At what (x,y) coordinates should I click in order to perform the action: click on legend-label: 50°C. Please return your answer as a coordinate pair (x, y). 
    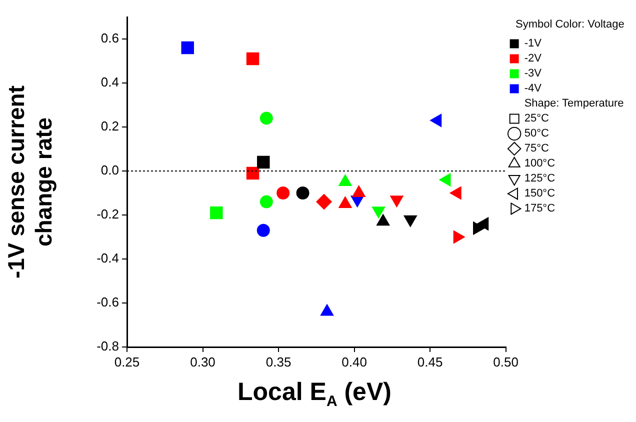
    Looking at the image, I should click on (536, 134).